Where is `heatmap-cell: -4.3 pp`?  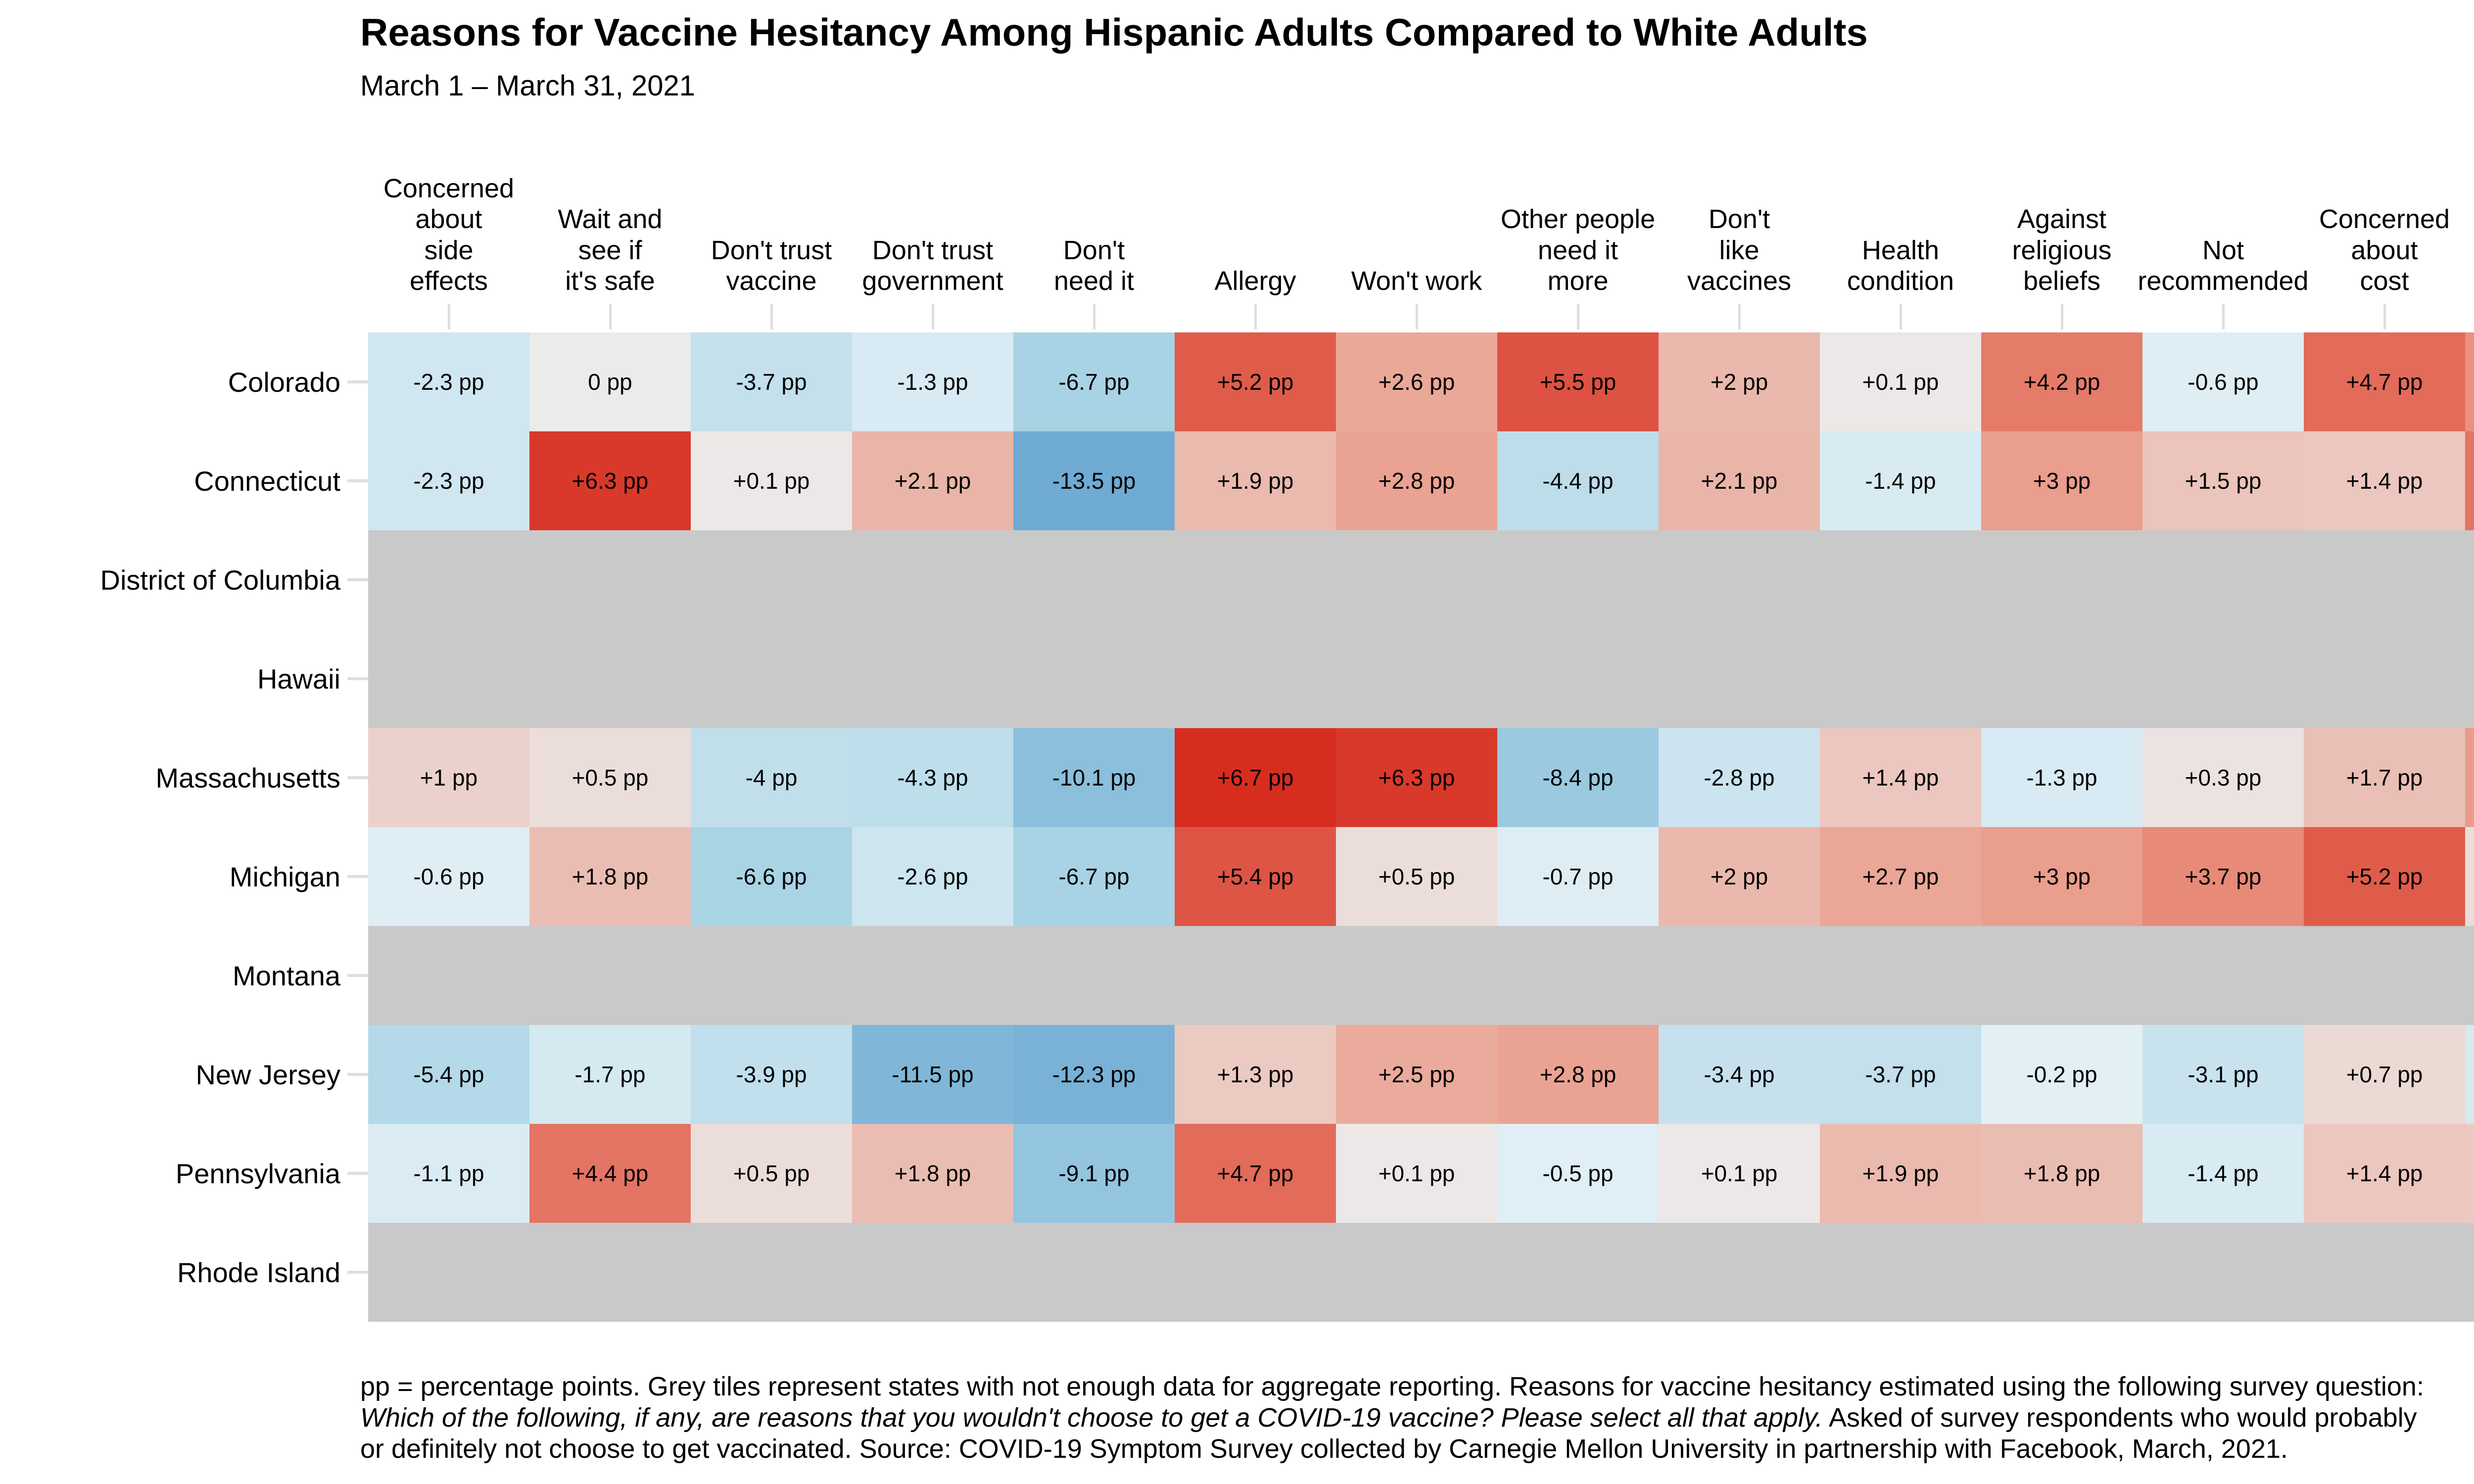
heatmap-cell: -4.3 pp is located at coordinates (933, 777).